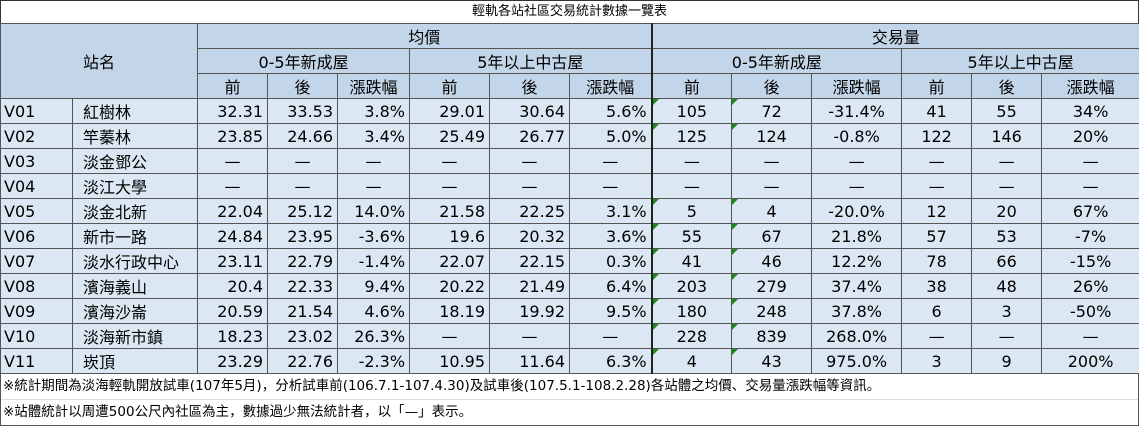 Image resolution: width=1139 pixels, height=440 pixels. I want to click on price-new-after-value: 33.53, so click(303, 111).